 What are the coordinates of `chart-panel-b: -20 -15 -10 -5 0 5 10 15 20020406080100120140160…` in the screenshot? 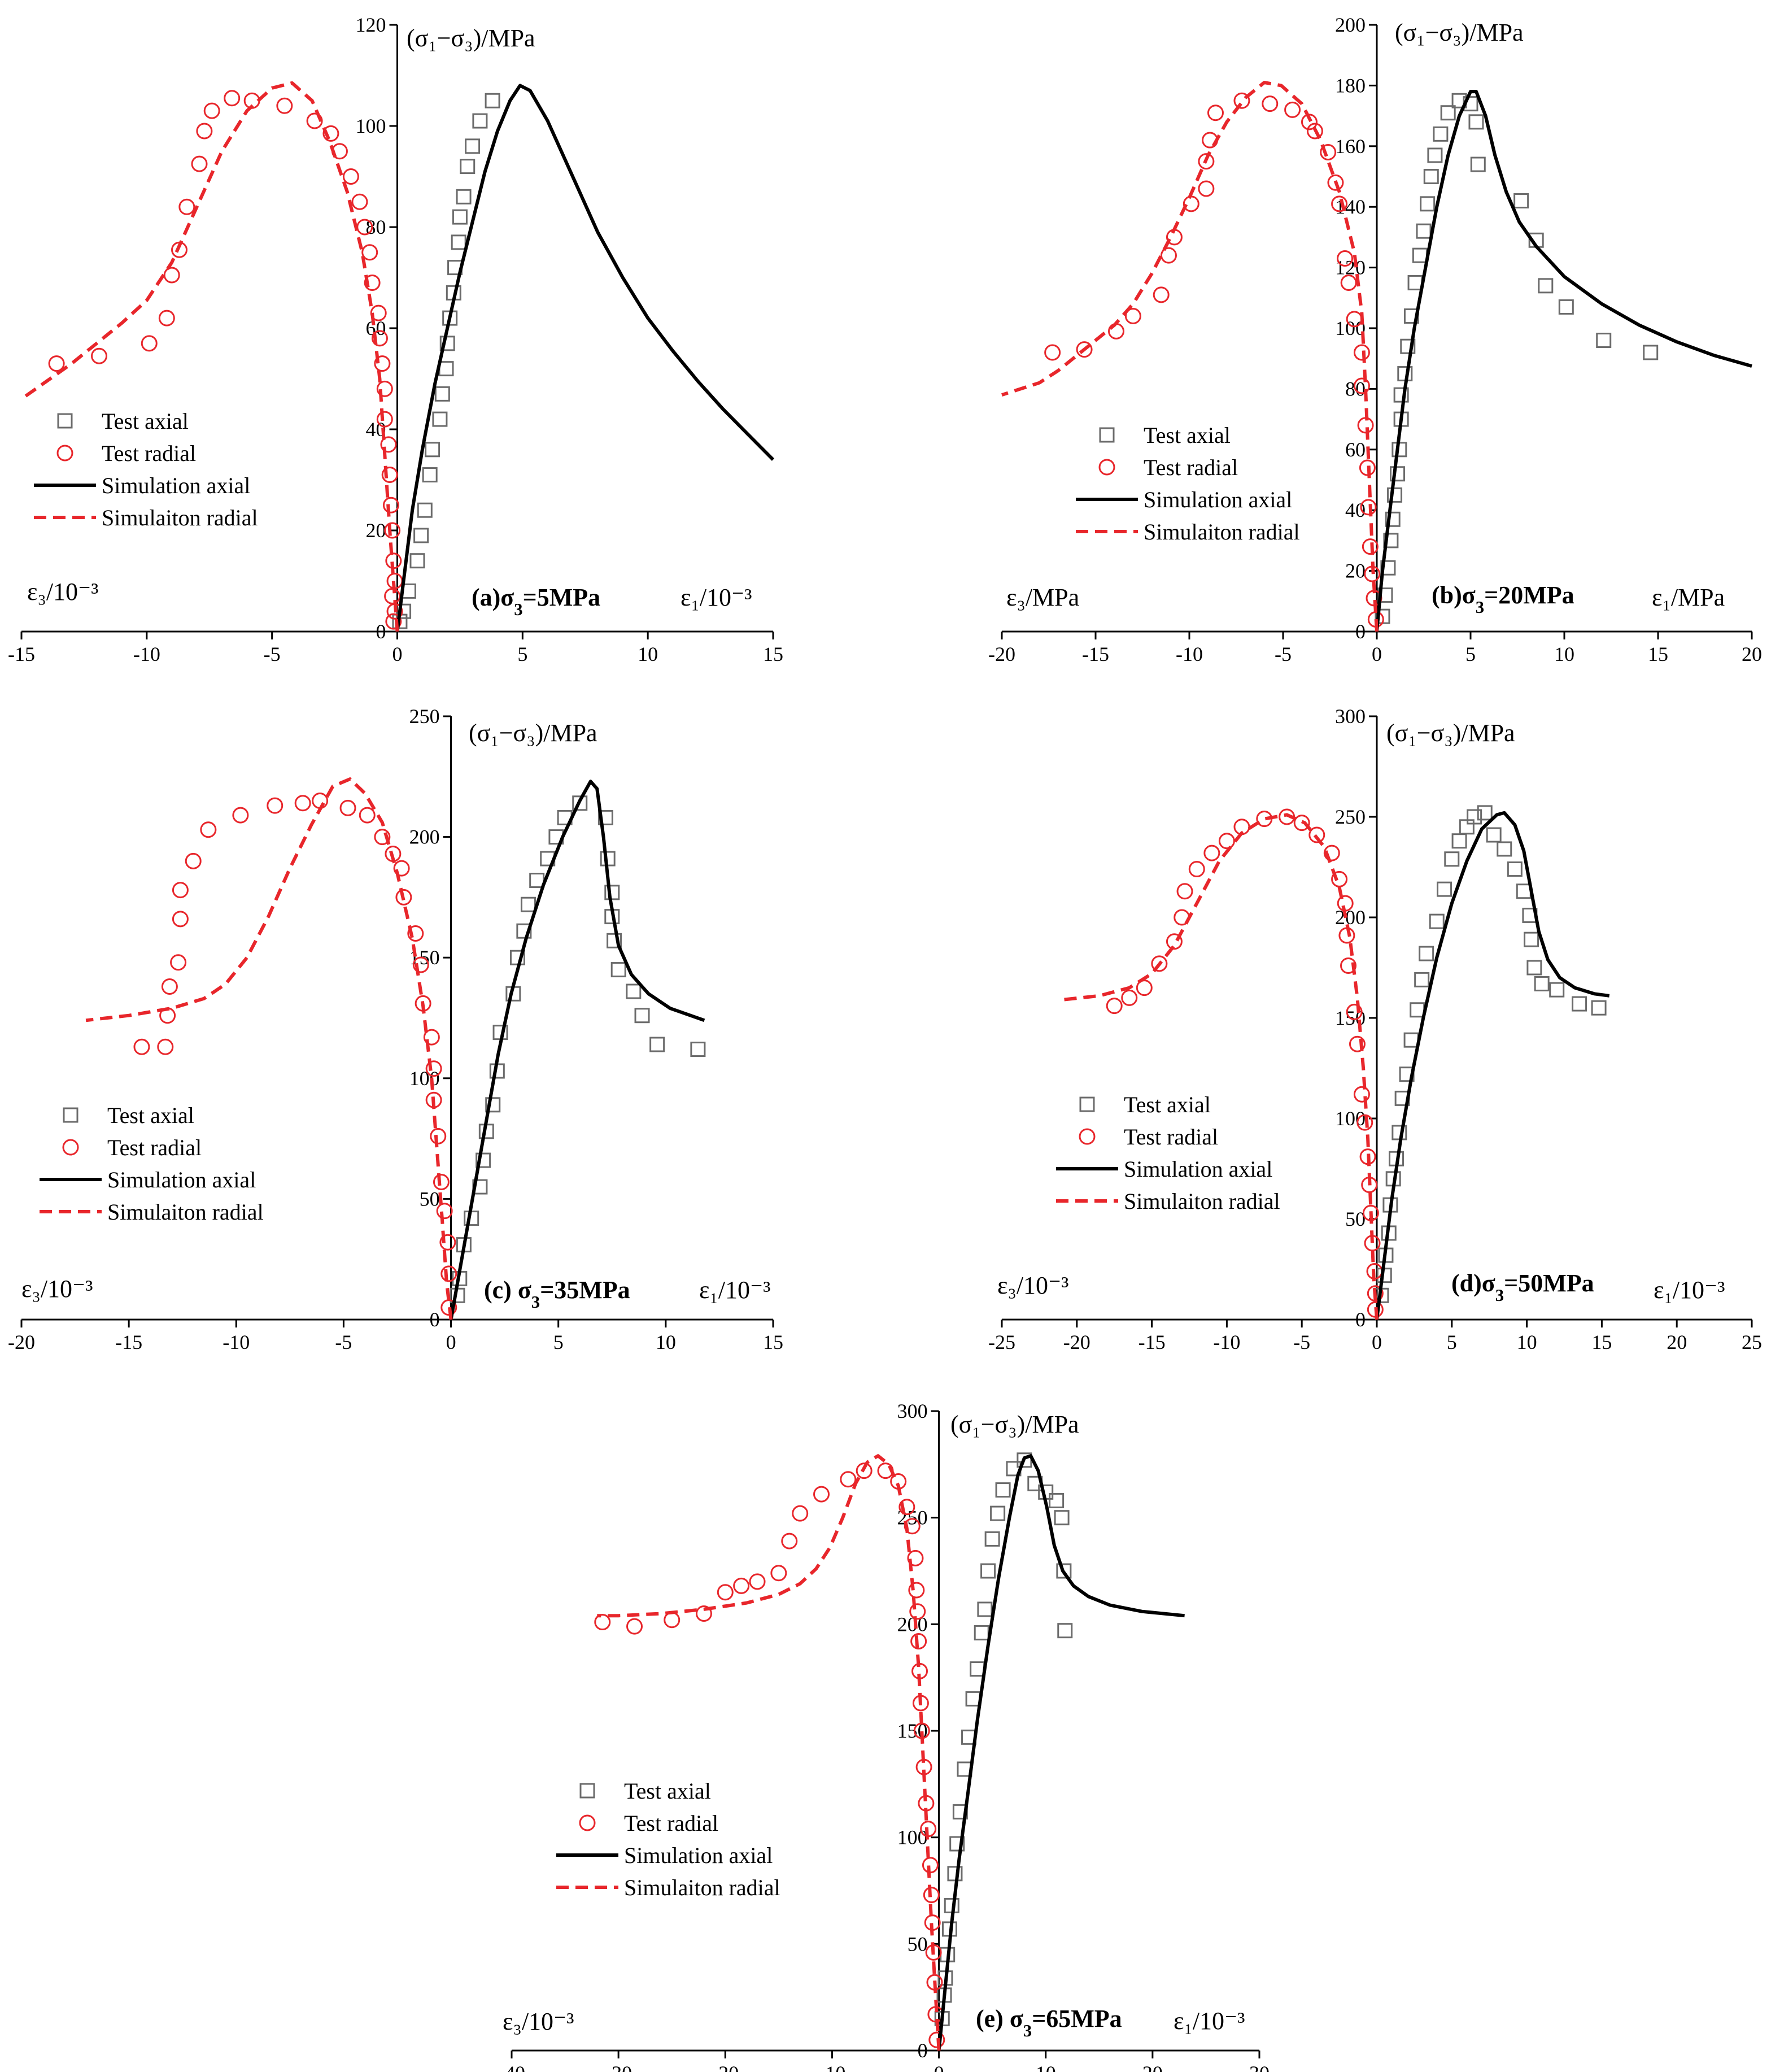 It's located at (1375, 340).